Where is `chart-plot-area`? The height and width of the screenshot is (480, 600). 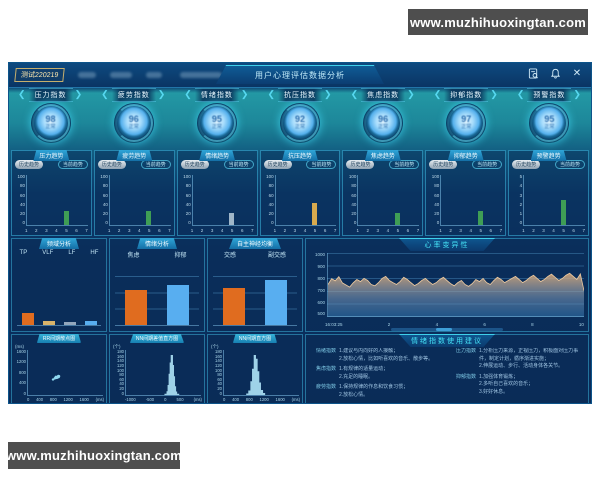
chart-plot-area is located at coordinates (163, 373).